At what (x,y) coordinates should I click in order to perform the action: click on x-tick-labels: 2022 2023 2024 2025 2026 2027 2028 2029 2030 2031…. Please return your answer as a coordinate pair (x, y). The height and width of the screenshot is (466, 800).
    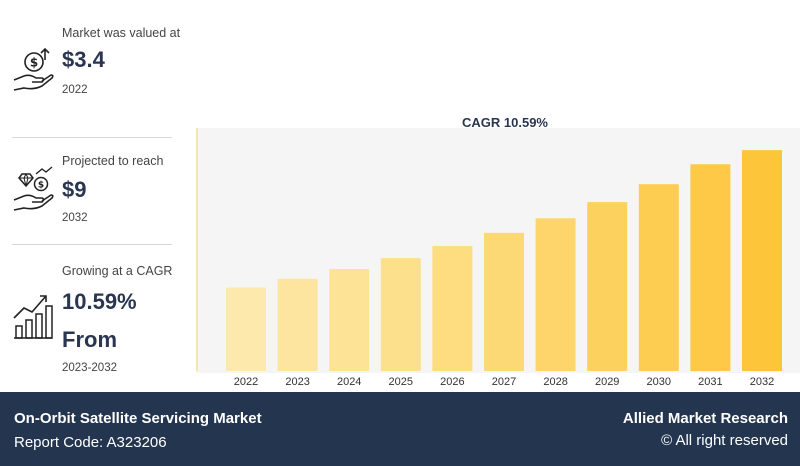
    Looking at the image, I should click on (504, 382).